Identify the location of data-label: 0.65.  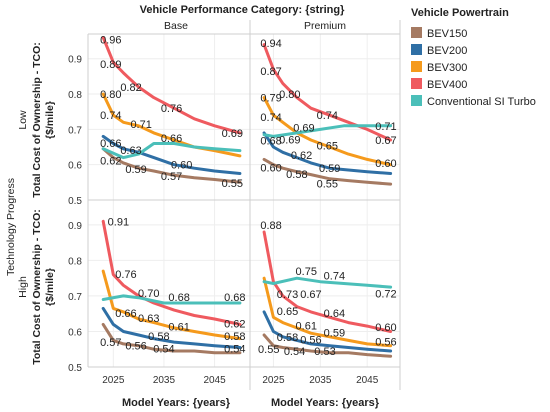
(287, 312).